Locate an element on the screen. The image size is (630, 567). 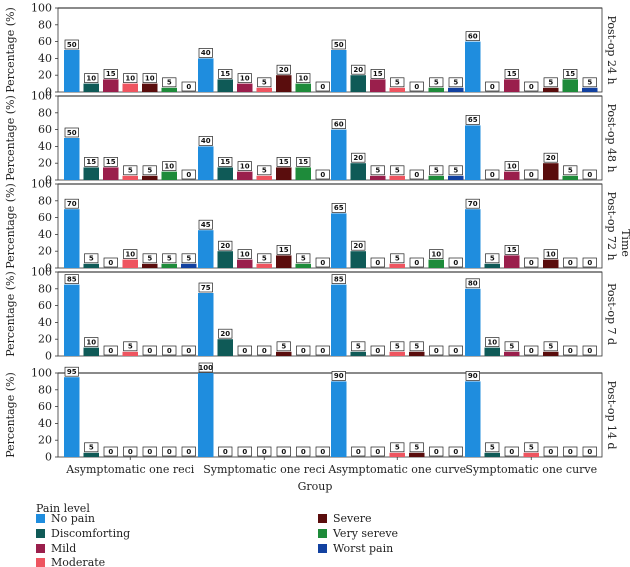
data-label: 60 is located at coordinates (339, 124).